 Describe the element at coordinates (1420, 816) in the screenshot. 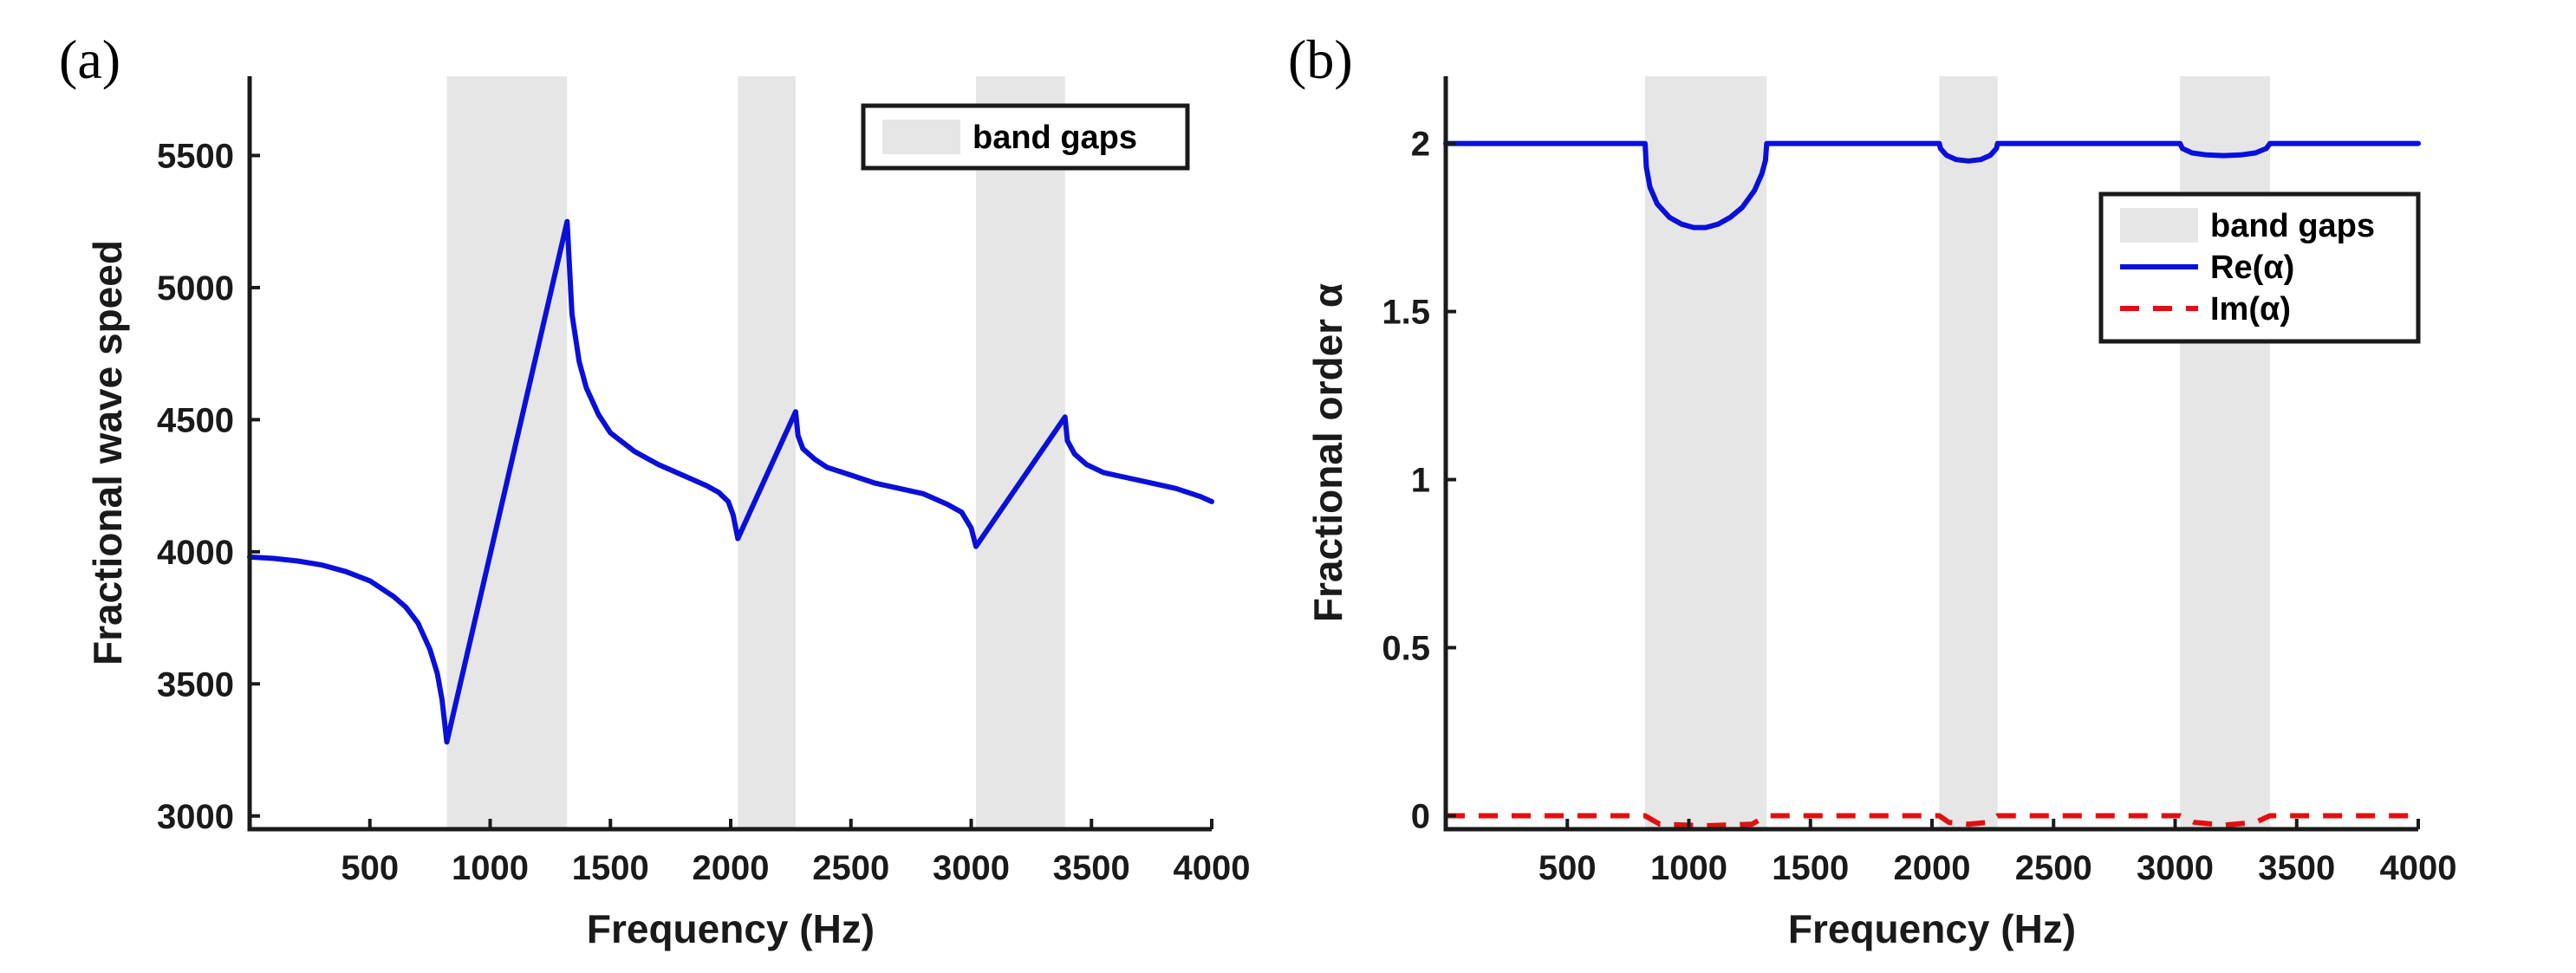

I see `y-tick-label-0: 0` at that location.